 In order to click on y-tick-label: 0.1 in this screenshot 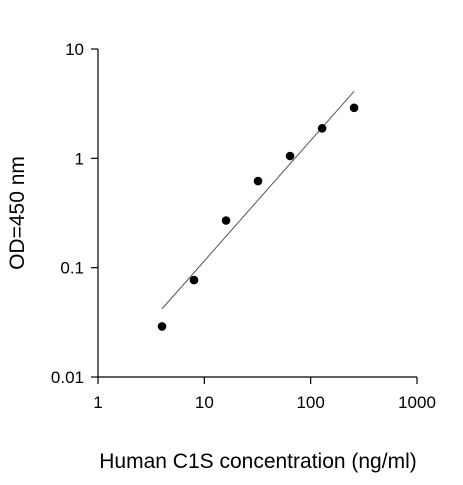, I will do `click(72, 268)`.